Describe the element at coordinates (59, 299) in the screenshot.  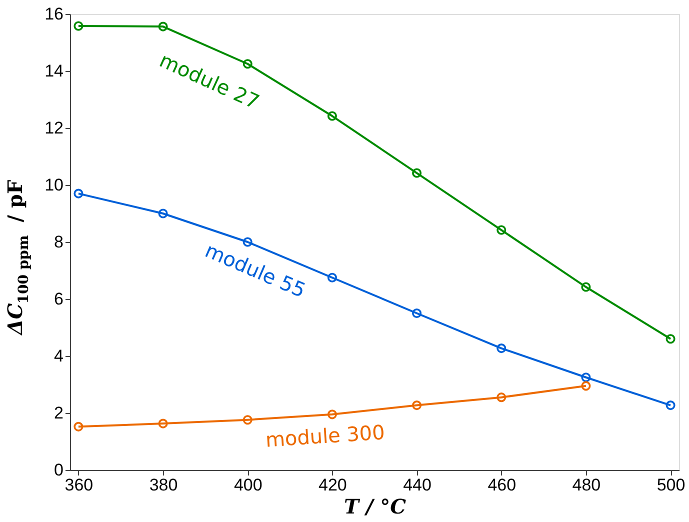
I see `y-tick-label: 6` at that location.